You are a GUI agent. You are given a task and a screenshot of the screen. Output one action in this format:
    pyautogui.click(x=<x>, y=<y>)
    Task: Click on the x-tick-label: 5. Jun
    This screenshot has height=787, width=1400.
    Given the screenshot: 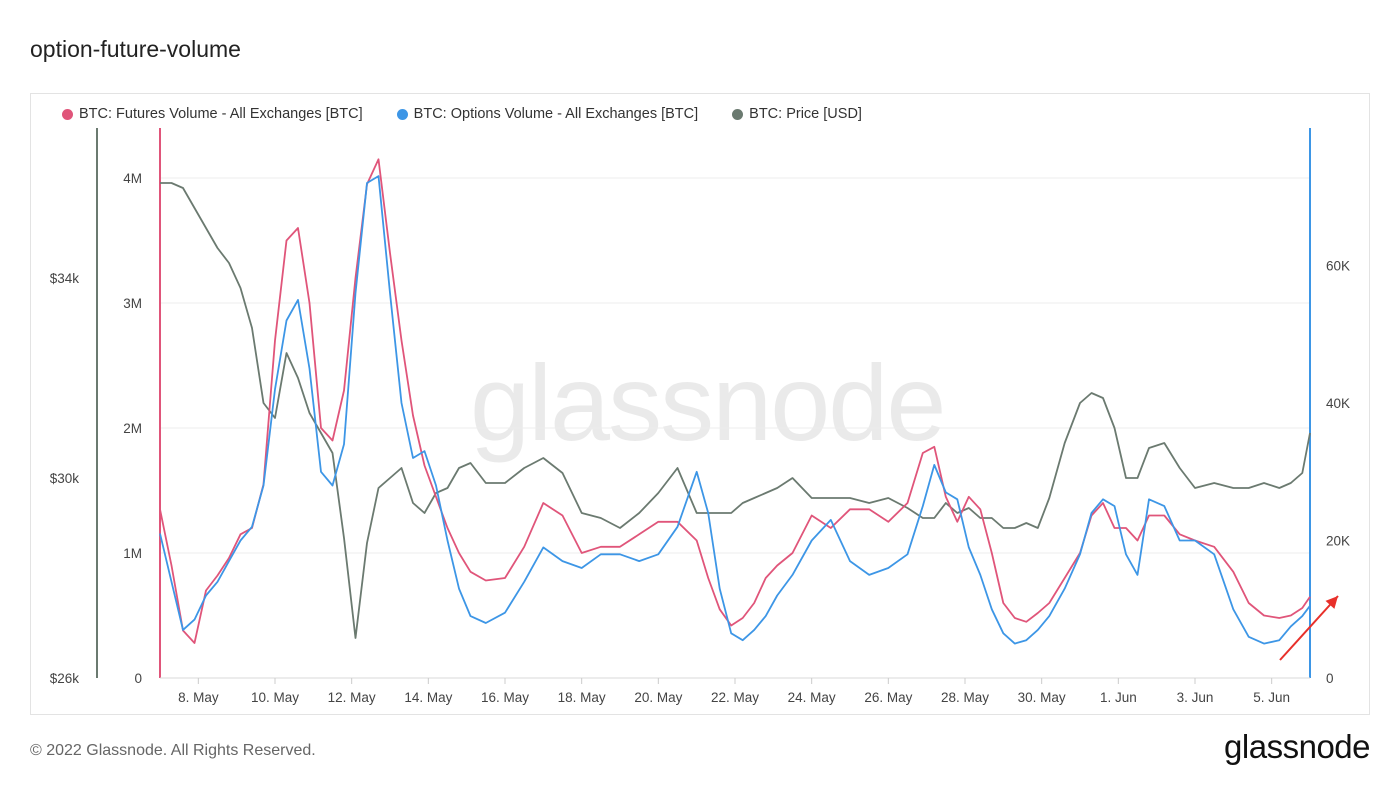 What is the action you would take?
    pyautogui.click(x=1271, y=697)
    